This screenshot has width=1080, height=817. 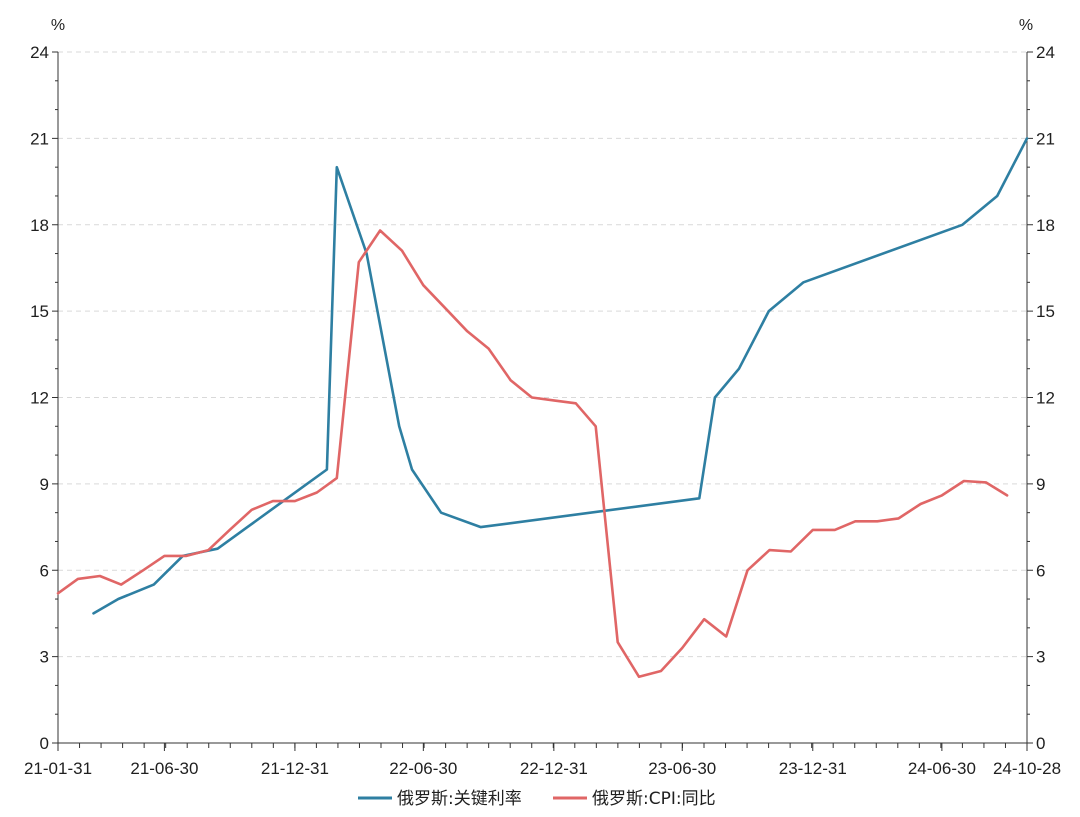 What do you see at coordinates (1040, 657) in the screenshot?
I see `right-y-tick-label: 3` at bounding box center [1040, 657].